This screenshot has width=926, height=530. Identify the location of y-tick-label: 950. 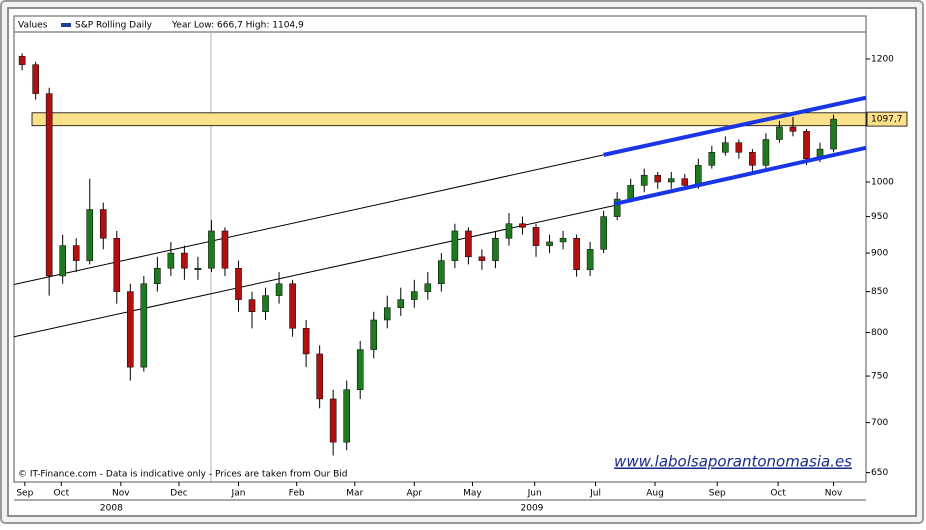
(879, 217).